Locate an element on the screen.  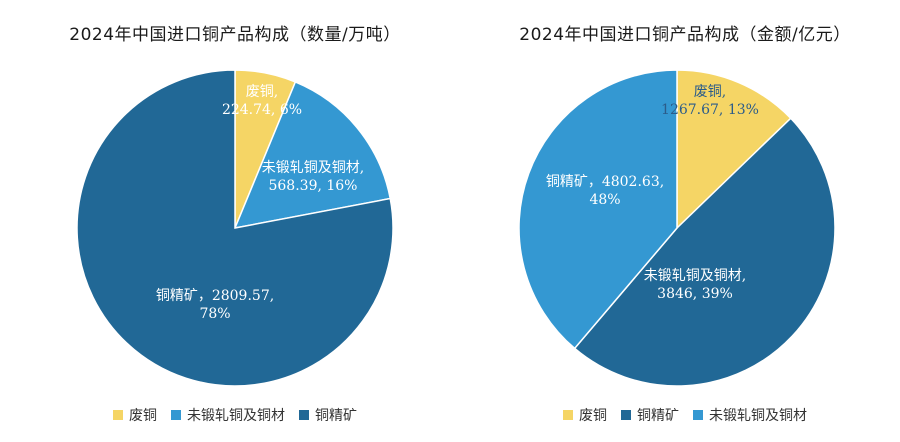
pie-data-label-2: 铜精矿，2809.57, 78% is located at coordinates (215, 305).